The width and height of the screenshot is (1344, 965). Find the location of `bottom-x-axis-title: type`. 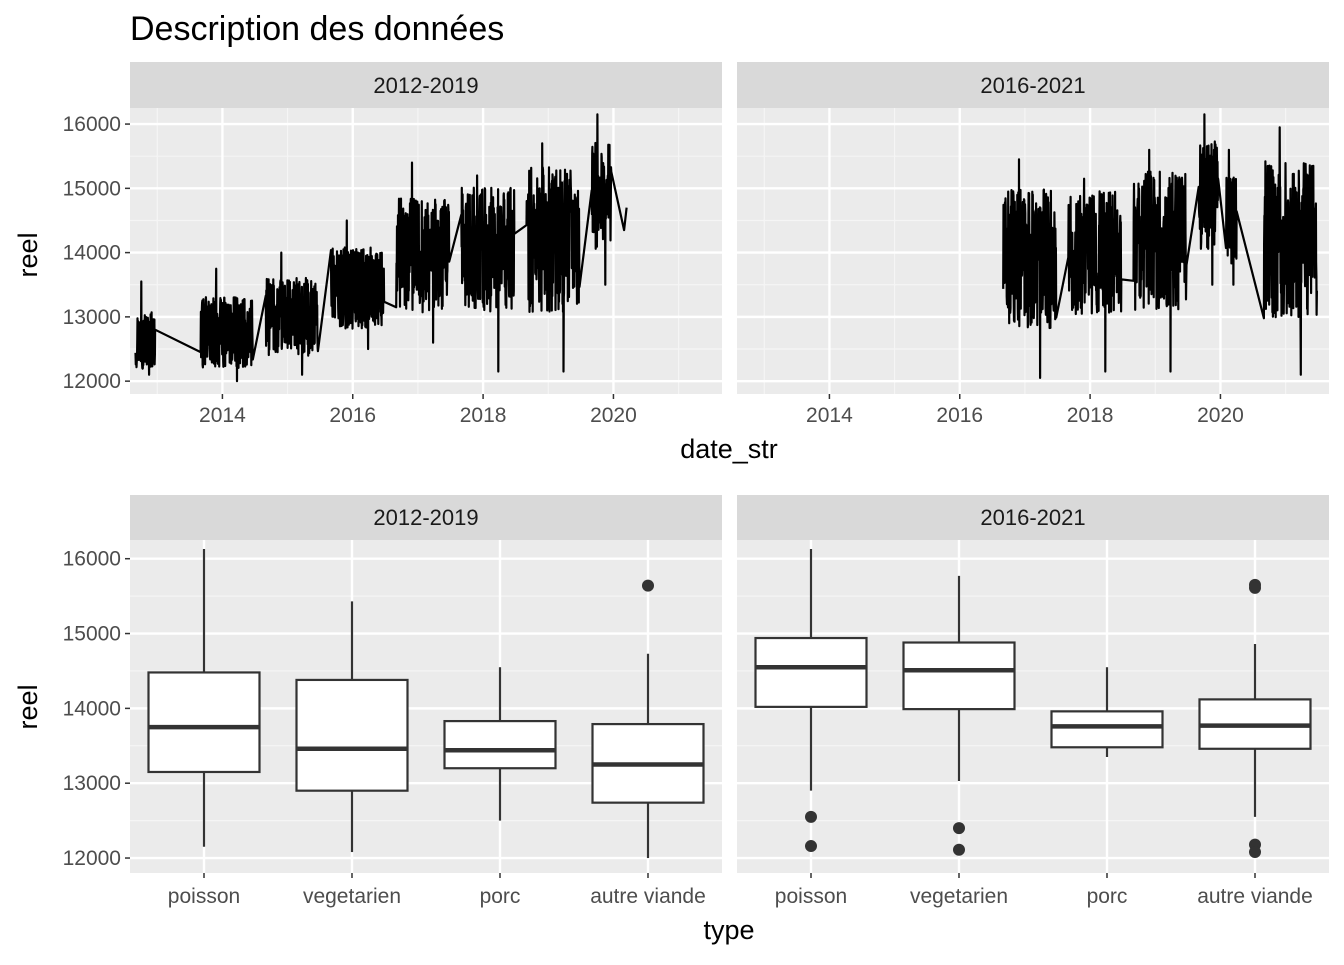

bottom-x-axis-title: type is located at coordinates (728, 930).